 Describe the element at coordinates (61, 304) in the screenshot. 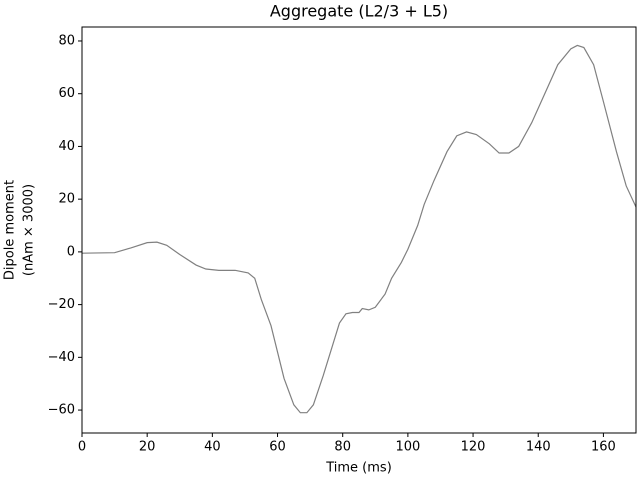

I see `y-tick-label: −20` at that location.